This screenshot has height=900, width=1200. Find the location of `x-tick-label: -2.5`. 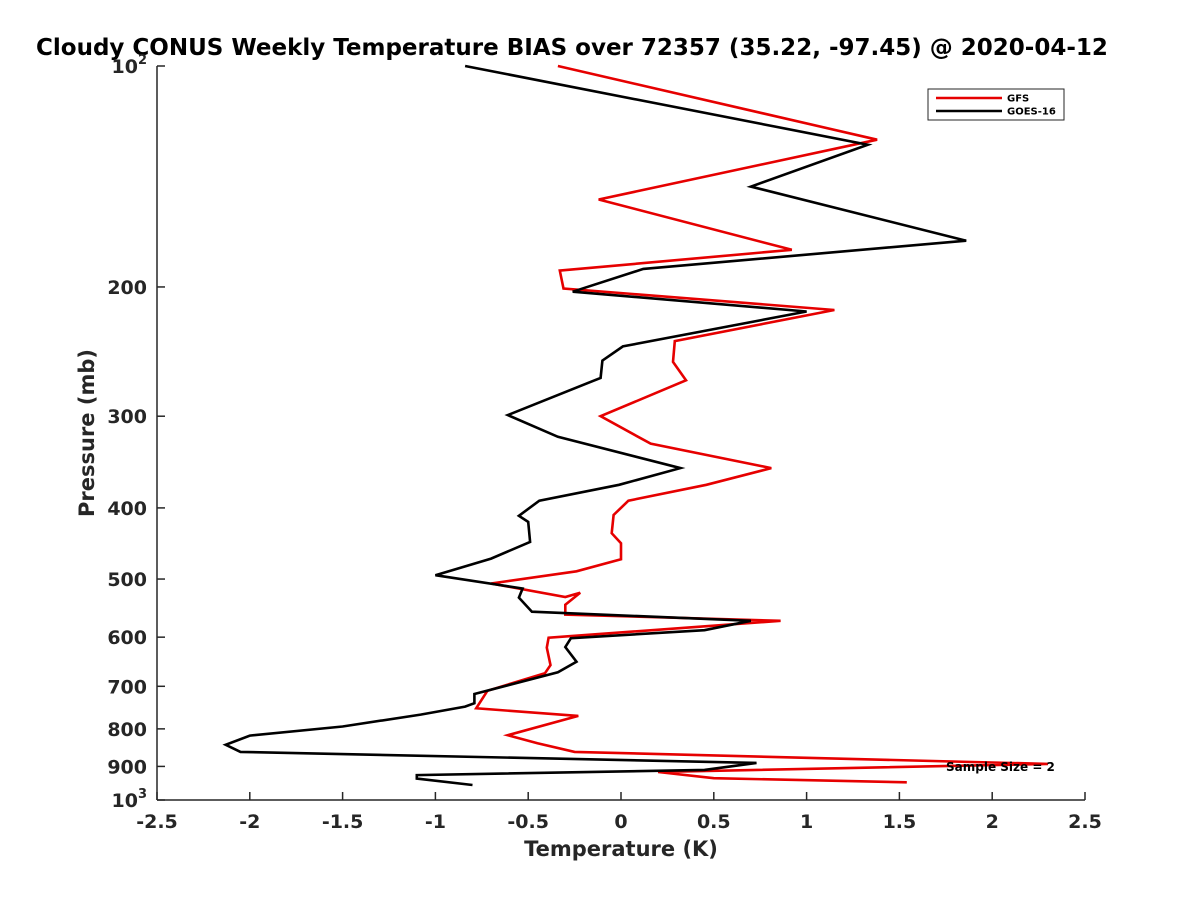

x-tick-label: -2.5 is located at coordinates (157, 822).